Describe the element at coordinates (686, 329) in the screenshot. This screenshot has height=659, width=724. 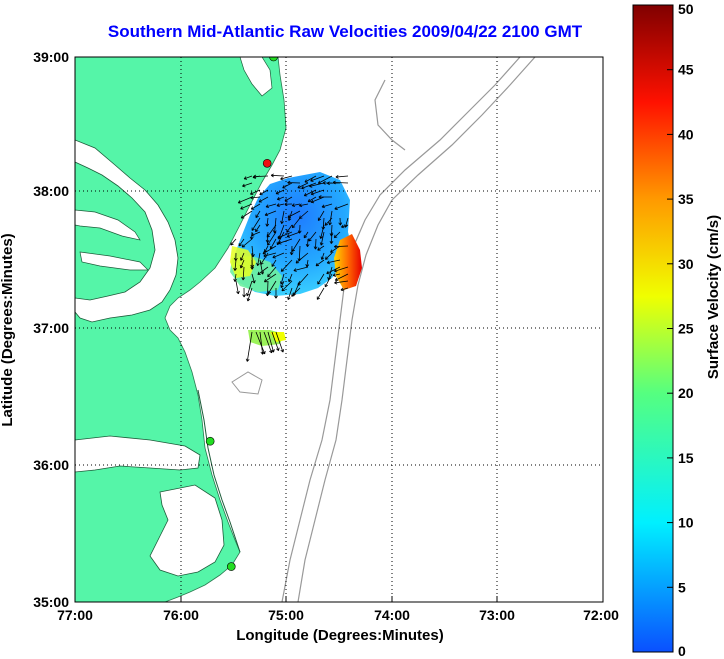
I see `colorbar-tick-label: 25` at that location.